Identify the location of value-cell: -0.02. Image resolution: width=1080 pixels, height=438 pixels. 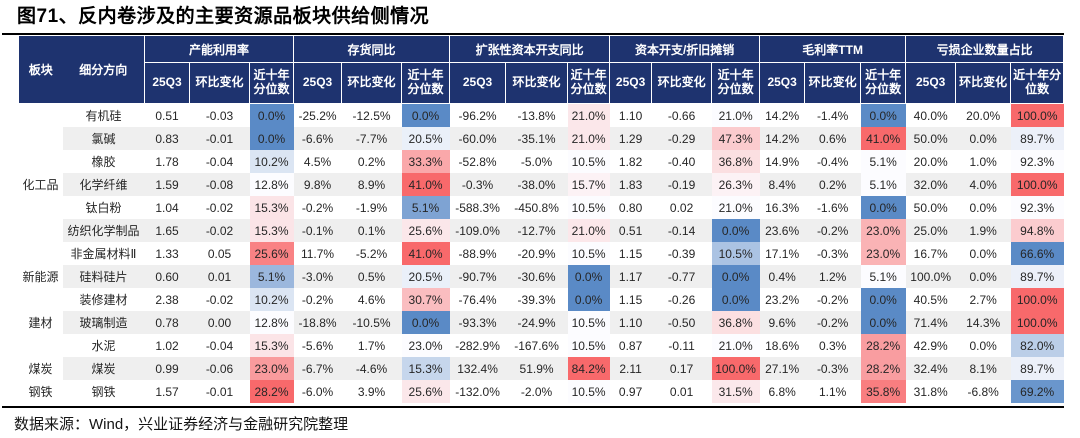
(219, 299).